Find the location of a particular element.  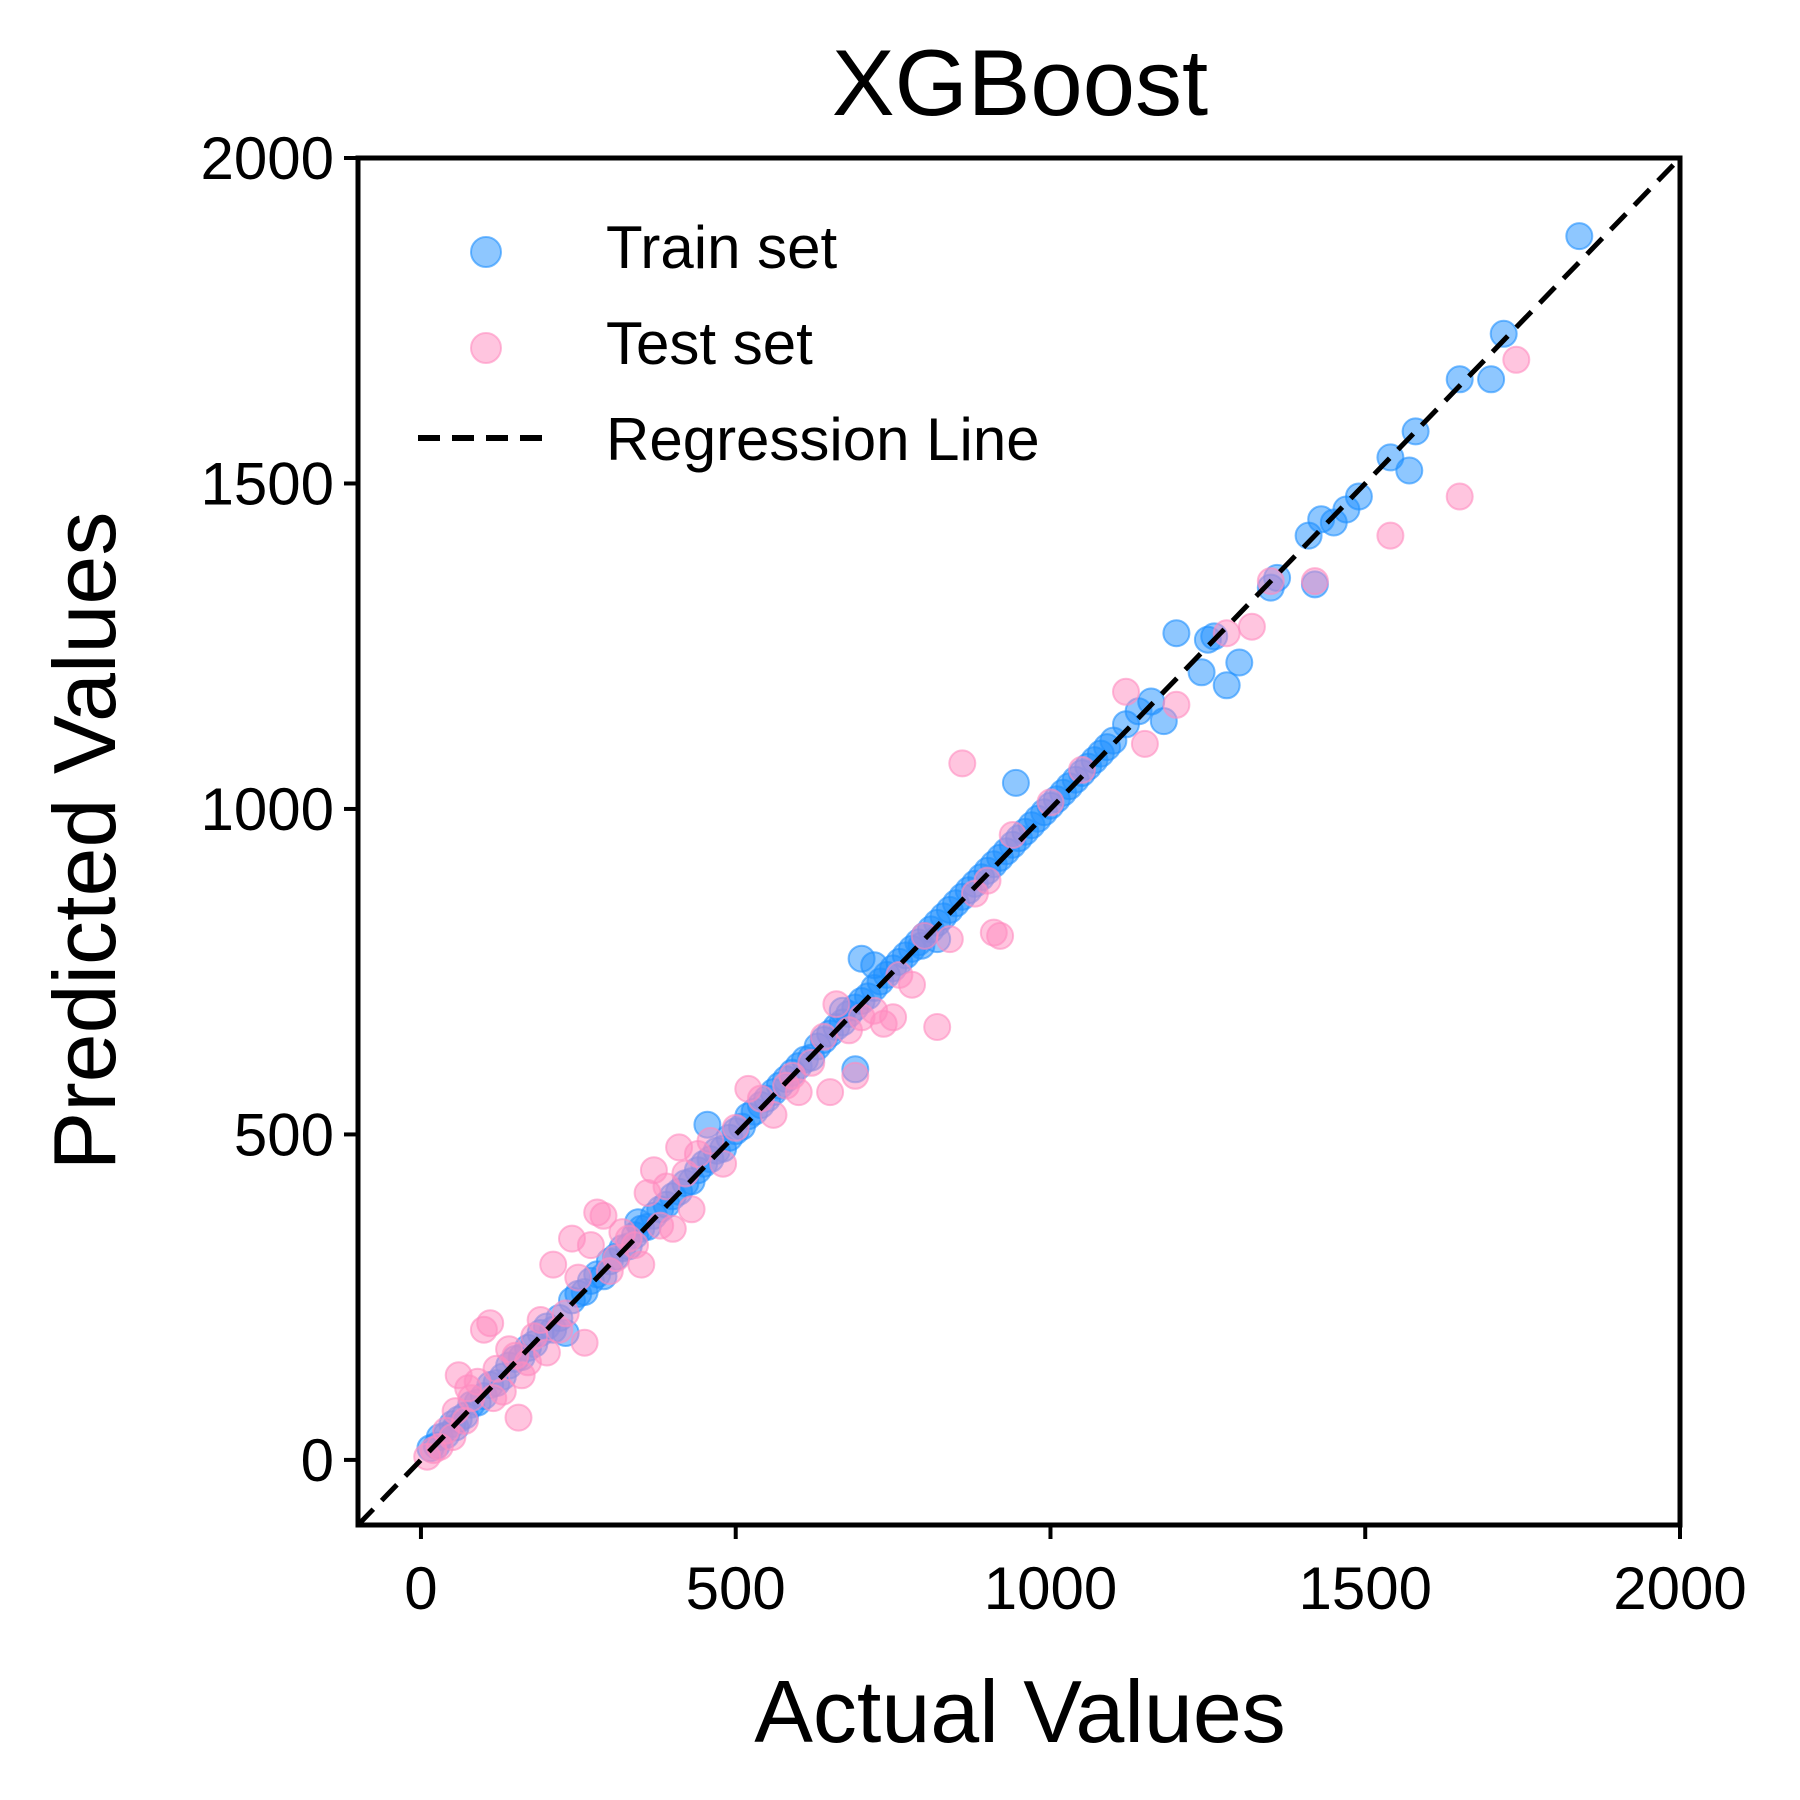

x-axis-ticks: 0 500 1000 1500 2000 is located at coordinates (1075, 1573).